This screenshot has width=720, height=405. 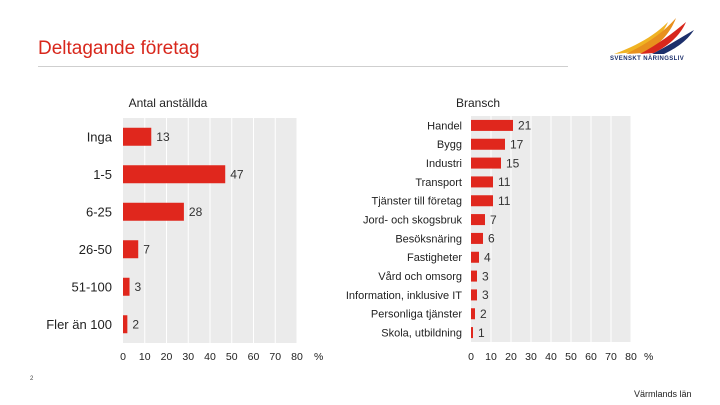 What do you see at coordinates (591, 357) in the screenshot?
I see `industry-x-tick-label: 60` at bounding box center [591, 357].